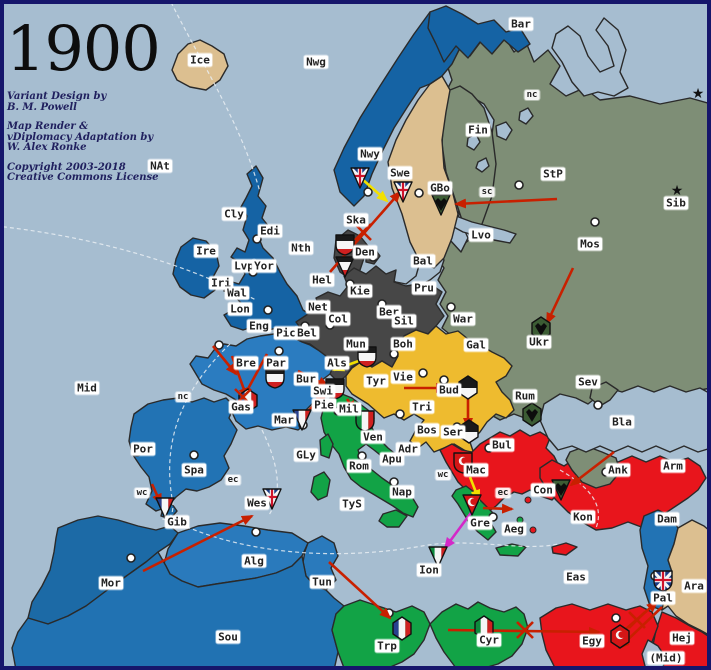 The image size is (711, 670). I want to click on region-lake-onega, so click(526, 116).